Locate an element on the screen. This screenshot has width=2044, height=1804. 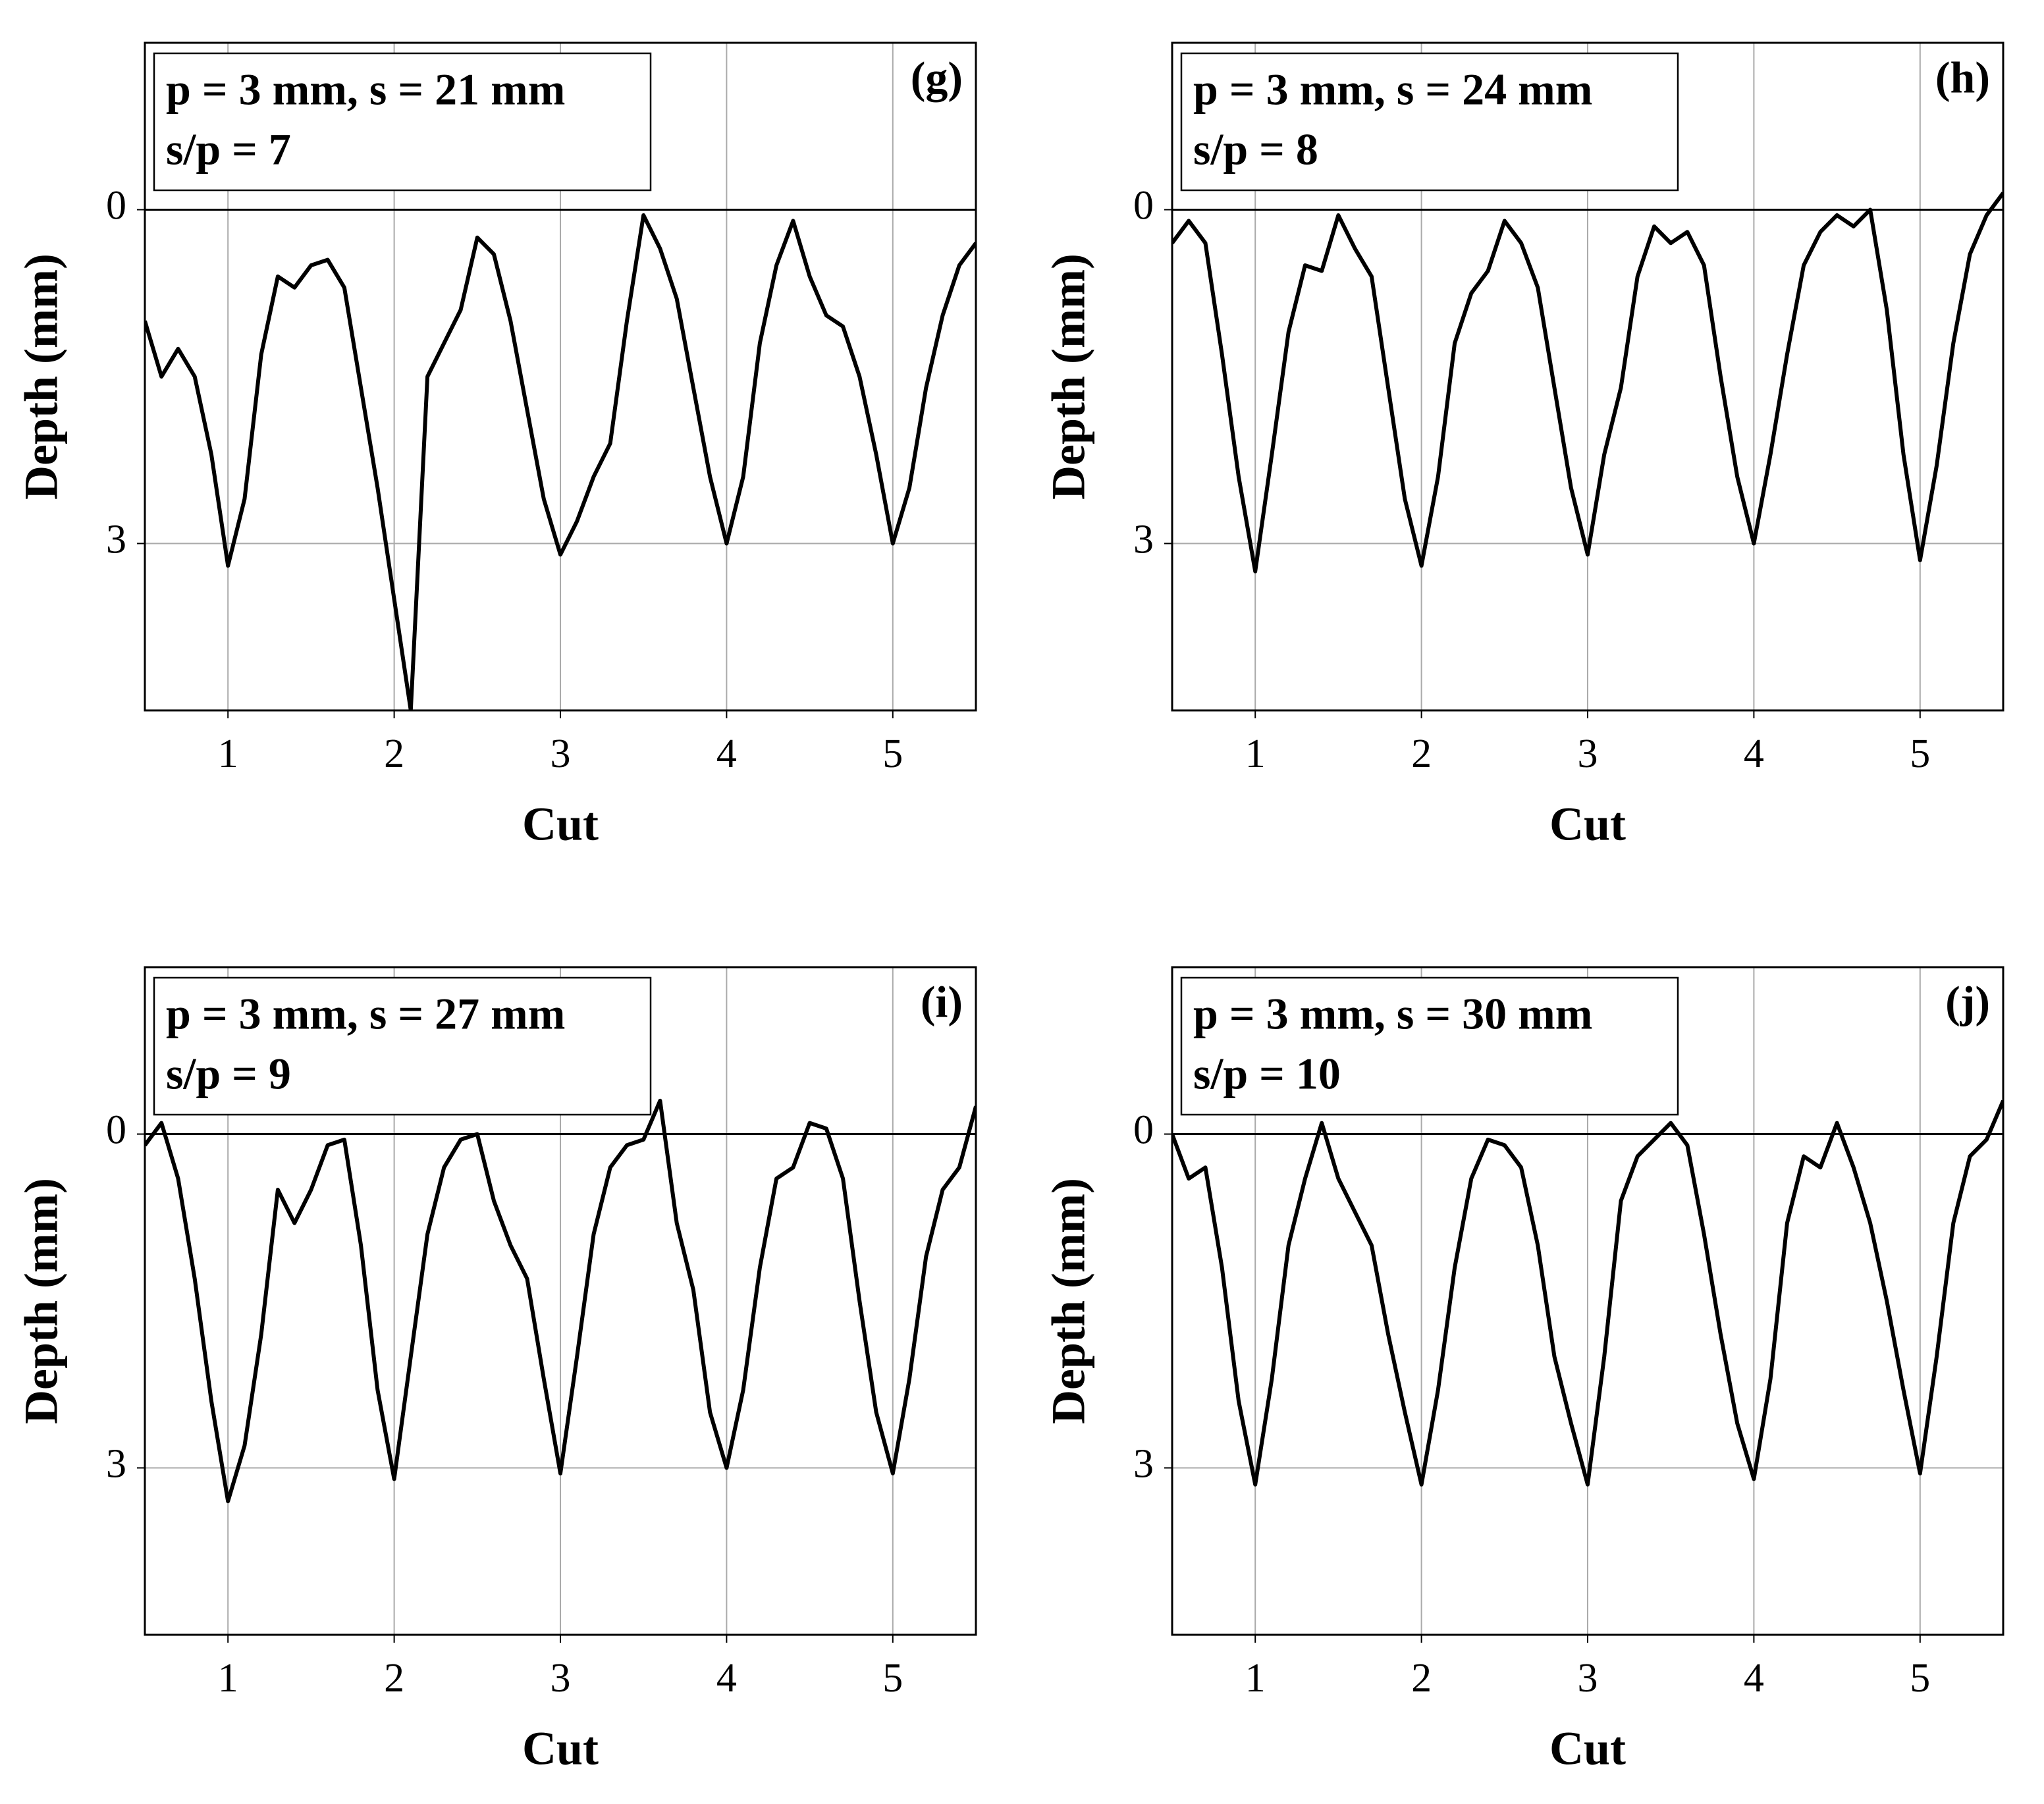
annotation: s/p = 8 is located at coordinates (1255, 149).